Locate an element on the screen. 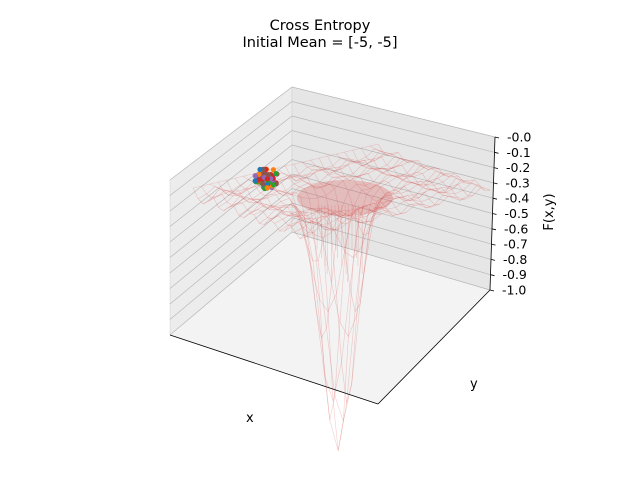 The height and width of the screenshot is (480, 640). z-tick-label: -0.6 is located at coordinates (516, 228).